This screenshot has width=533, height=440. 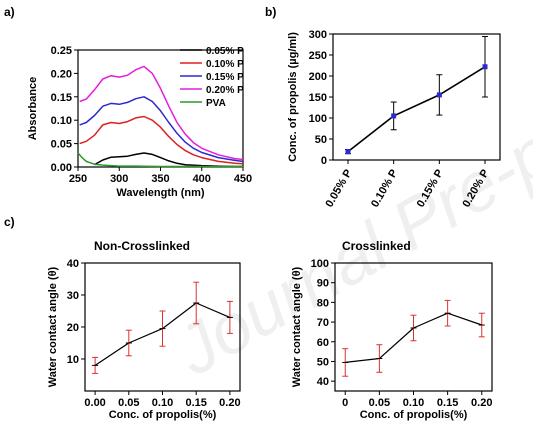 What do you see at coordinates (376, 246) in the screenshot?
I see `panel-title-crosslinked: Crosslinked` at bounding box center [376, 246].